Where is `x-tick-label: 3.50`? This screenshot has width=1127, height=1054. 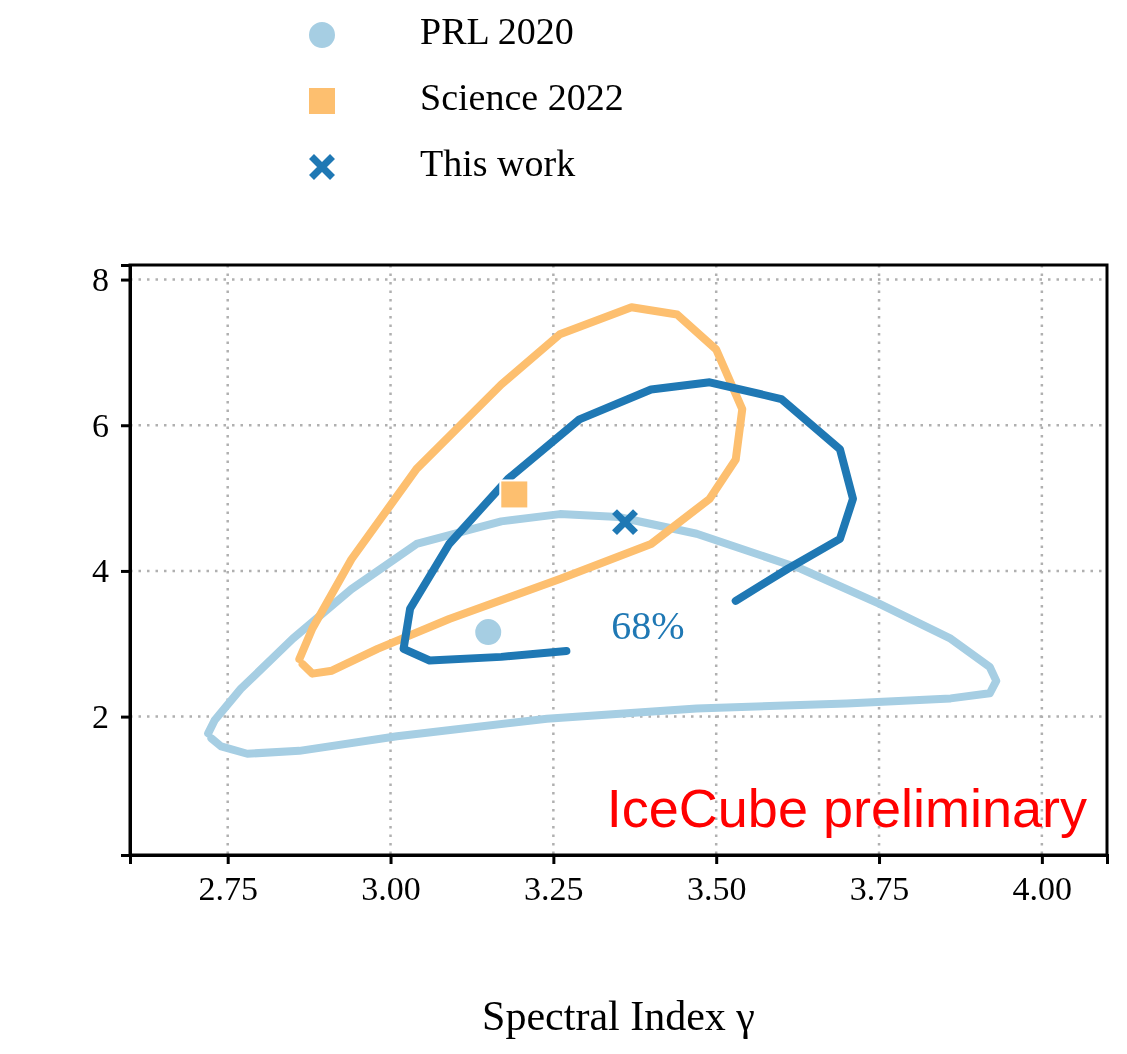 x-tick-label: 3.50 is located at coordinates (716, 889).